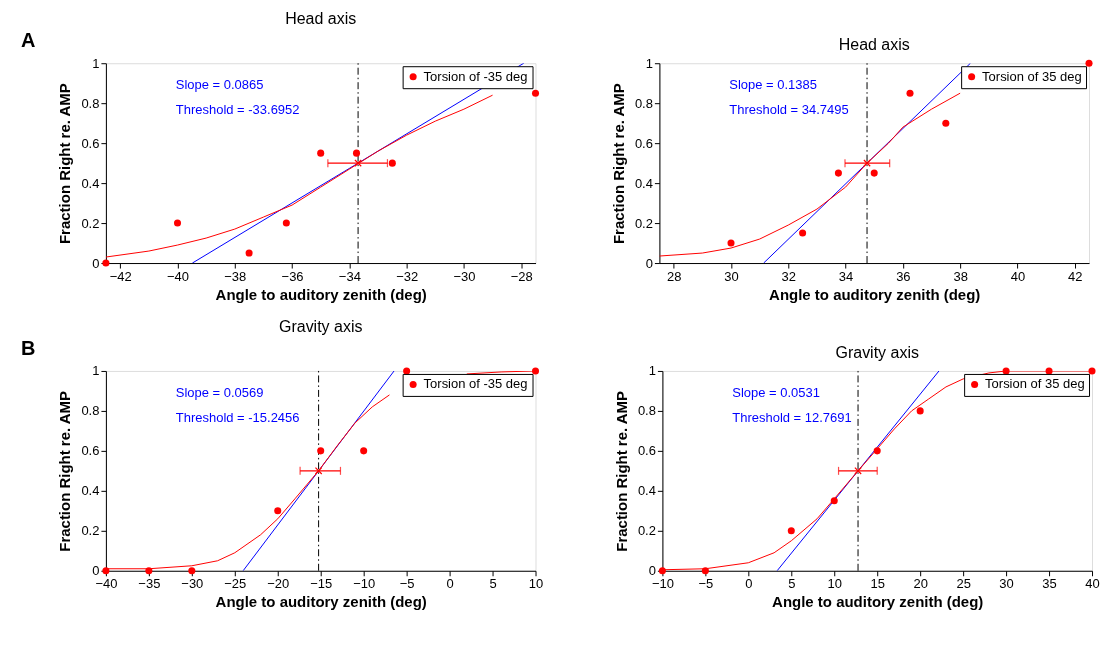  Describe the element at coordinates (792, 417) in the screenshot. I see `annotation: Threshold = 12.7691` at that location.